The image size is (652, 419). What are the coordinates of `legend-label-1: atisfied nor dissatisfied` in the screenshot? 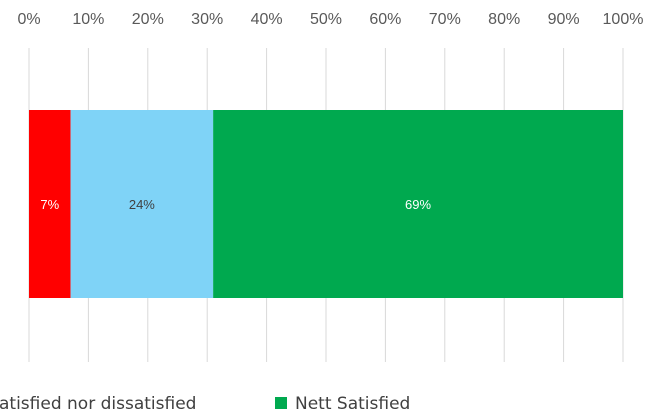 It's located at (98, 404).